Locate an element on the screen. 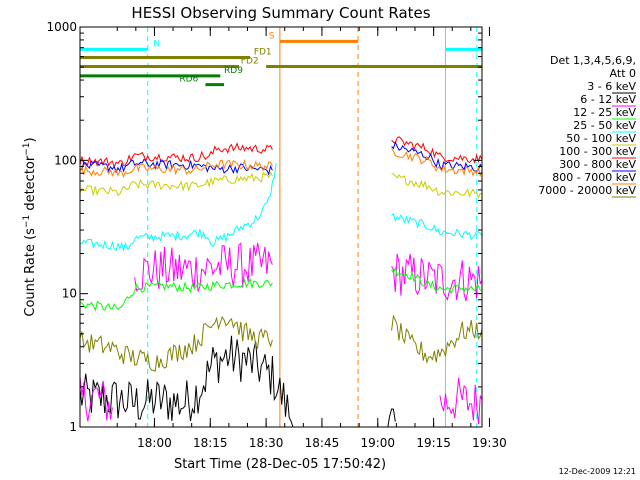  annotation-label-2: FD1 is located at coordinates (263, 53).